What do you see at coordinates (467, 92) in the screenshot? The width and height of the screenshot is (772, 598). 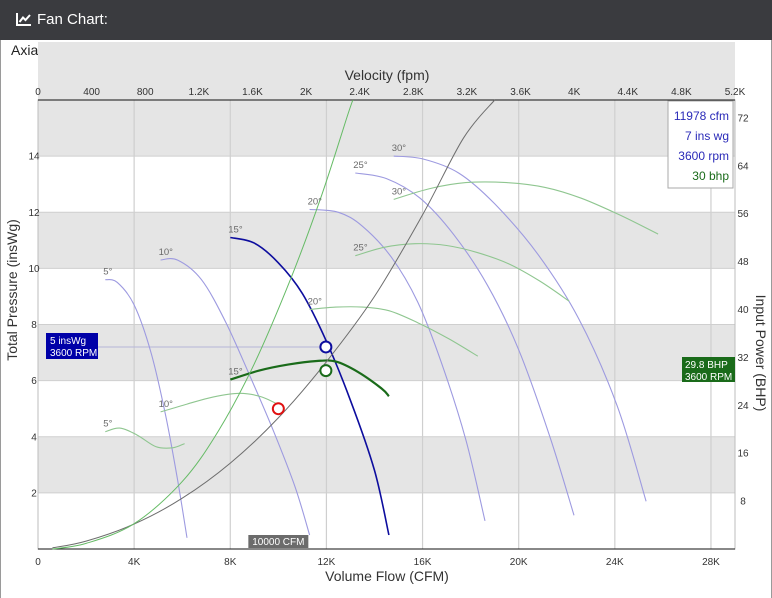 I see `x2-tick-label: 3.2K` at bounding box center [467, 92].